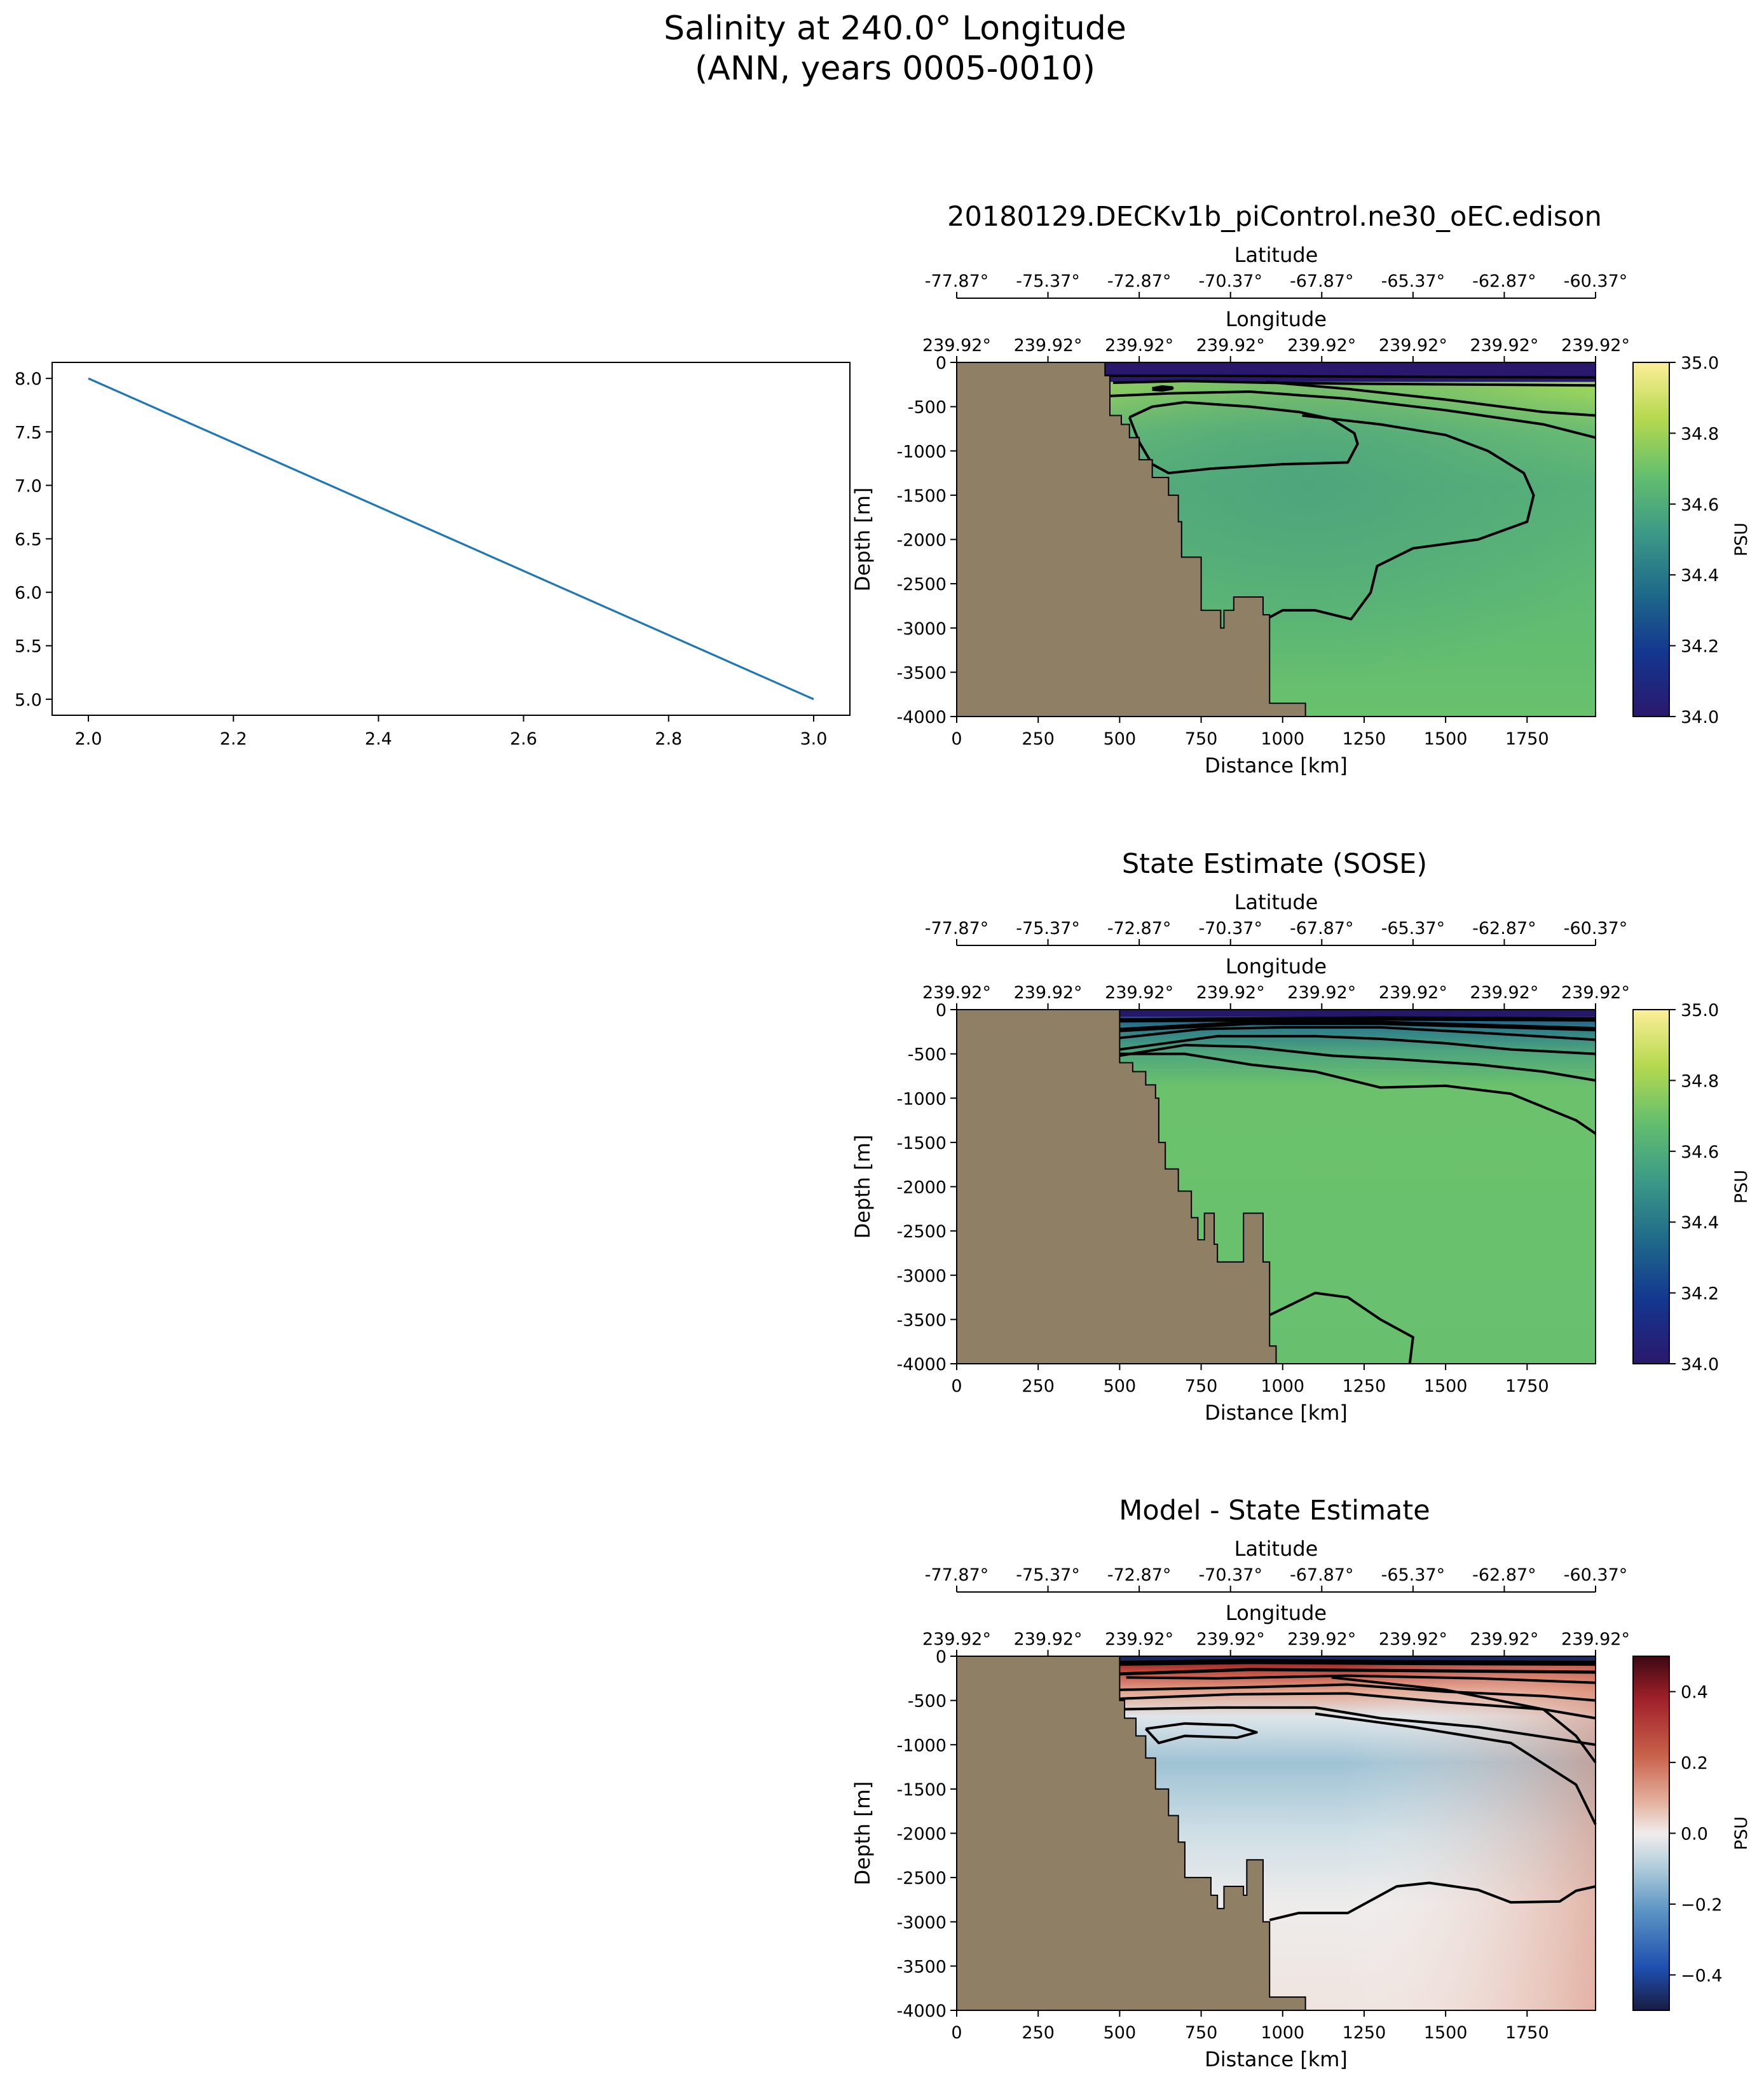 The height and width of the screenshot is (2079, 1764). I want to click on y-tick-label: 0, so click(941, 1010).